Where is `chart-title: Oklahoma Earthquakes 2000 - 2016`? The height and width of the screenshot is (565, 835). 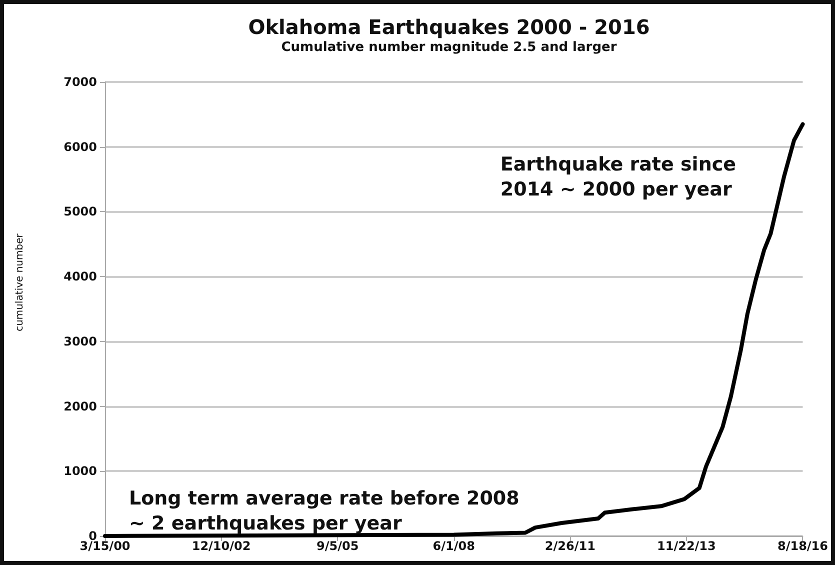
chart-title: Oklahoma Earthquakes 2000 - 2016 is located at coordinates (449, 27).